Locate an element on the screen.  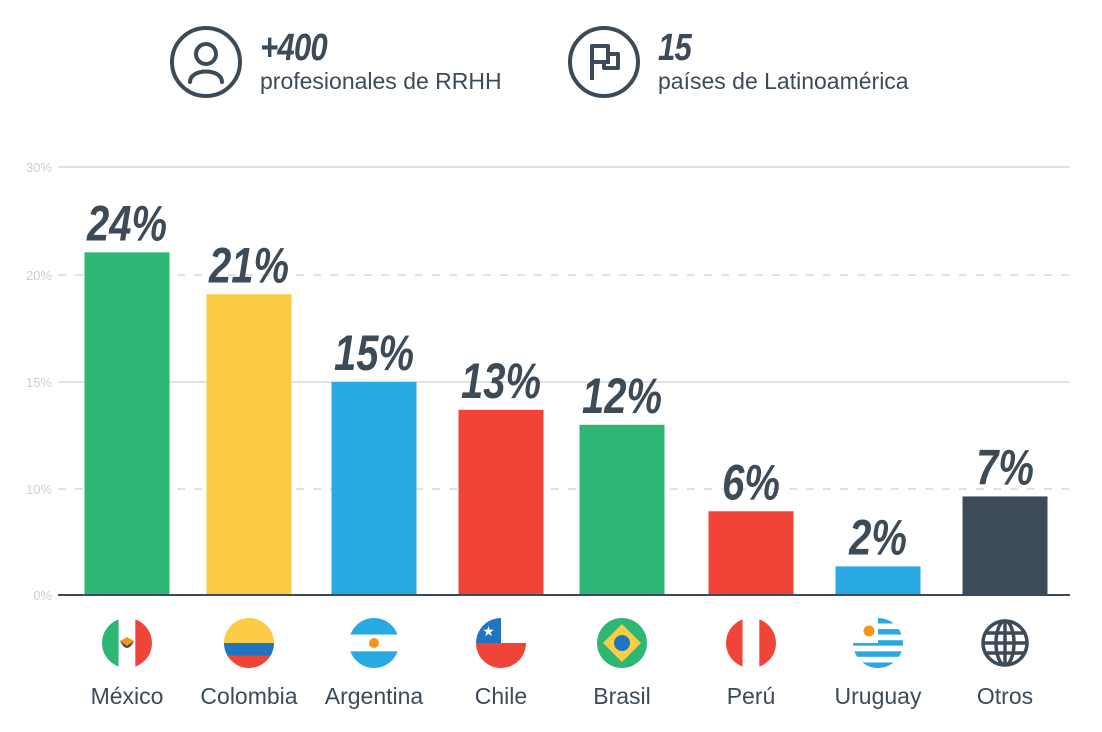
category-label: Colombia is located at coordinates (248, 696).